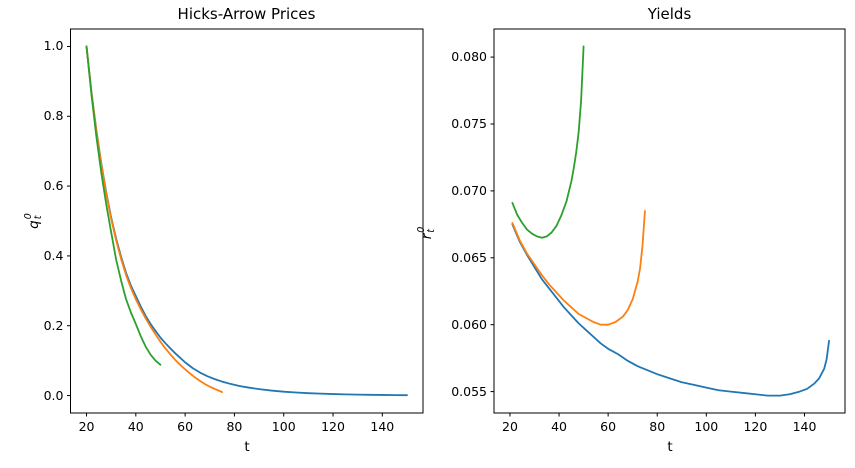 Image resolution: width=855 pixels, height=468 pixels. Describe the element at coordinates (670, 447) in the screenshot. I see `right-x-axis-label: t` at that location.